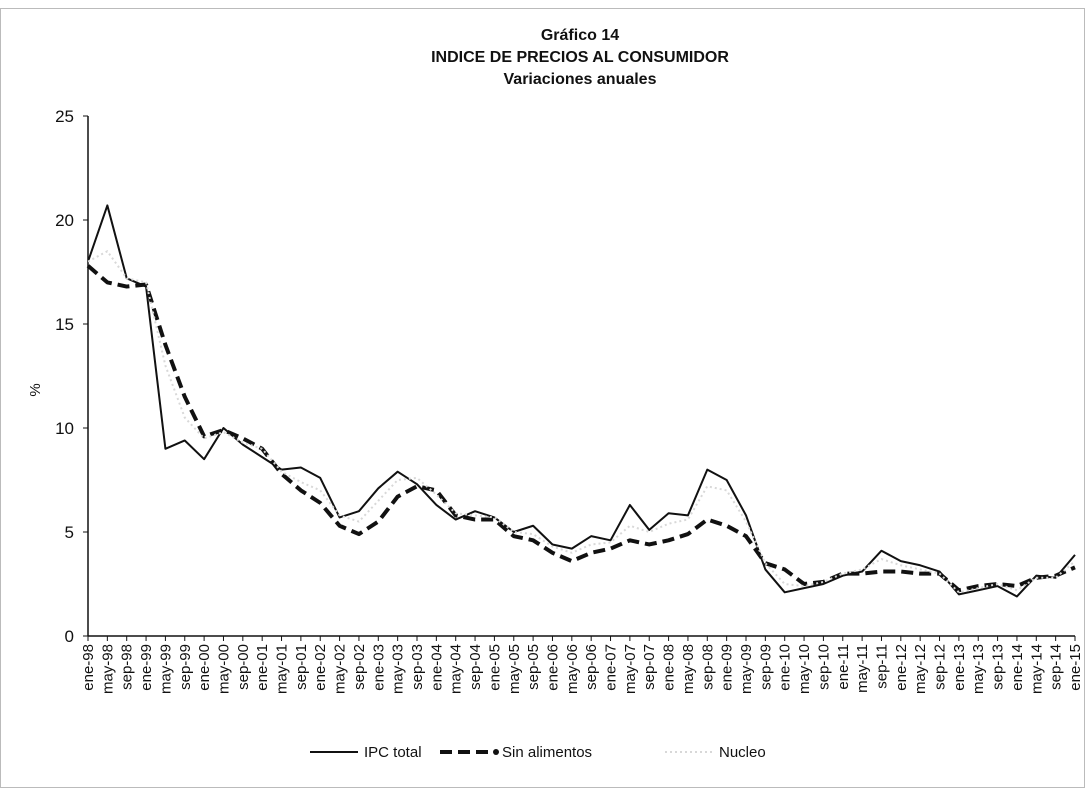 The image size is (1085, 788). I want to click on x-tick-label: sep-05, so click(533, 667).